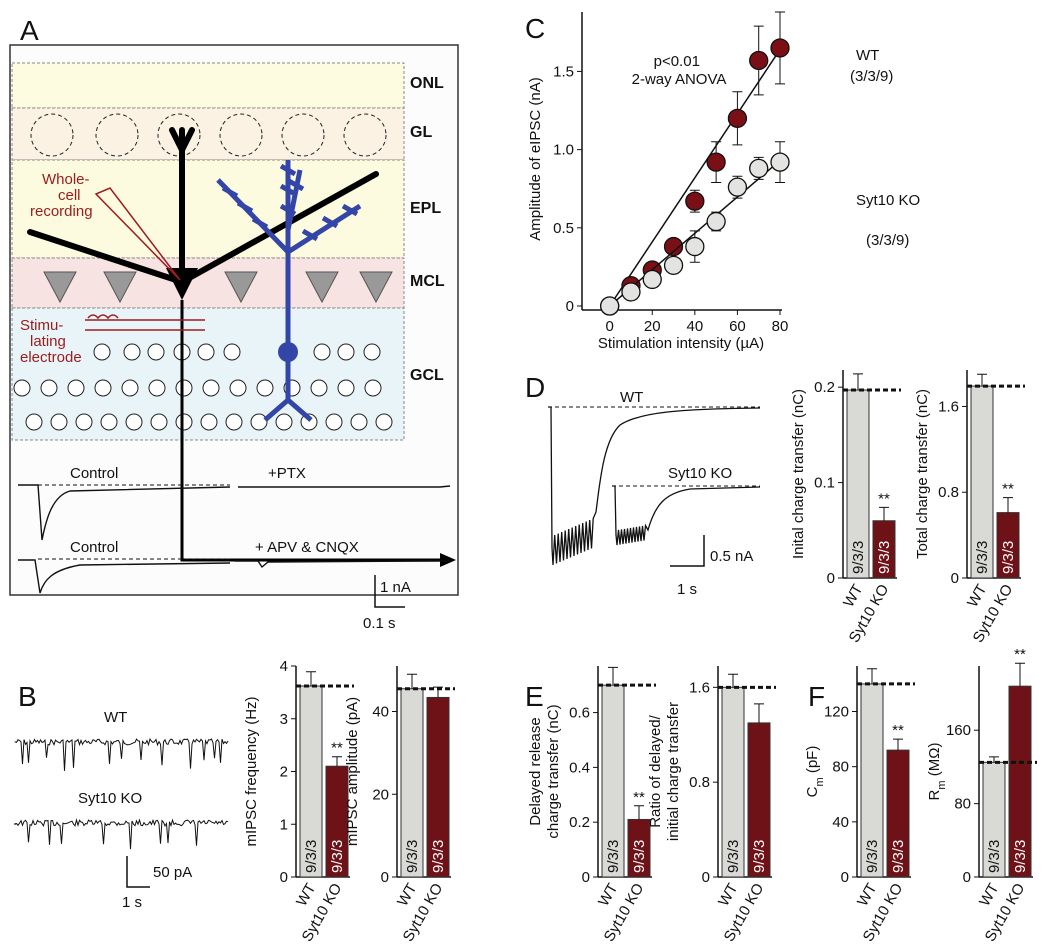 This screenshot has height=949, width=1050. What do you see at coordinates (535, 158) in the screenshot?
I see `y-axis-label: Amplitude of eIPSC (nA)` at bounding box center [535, 158].